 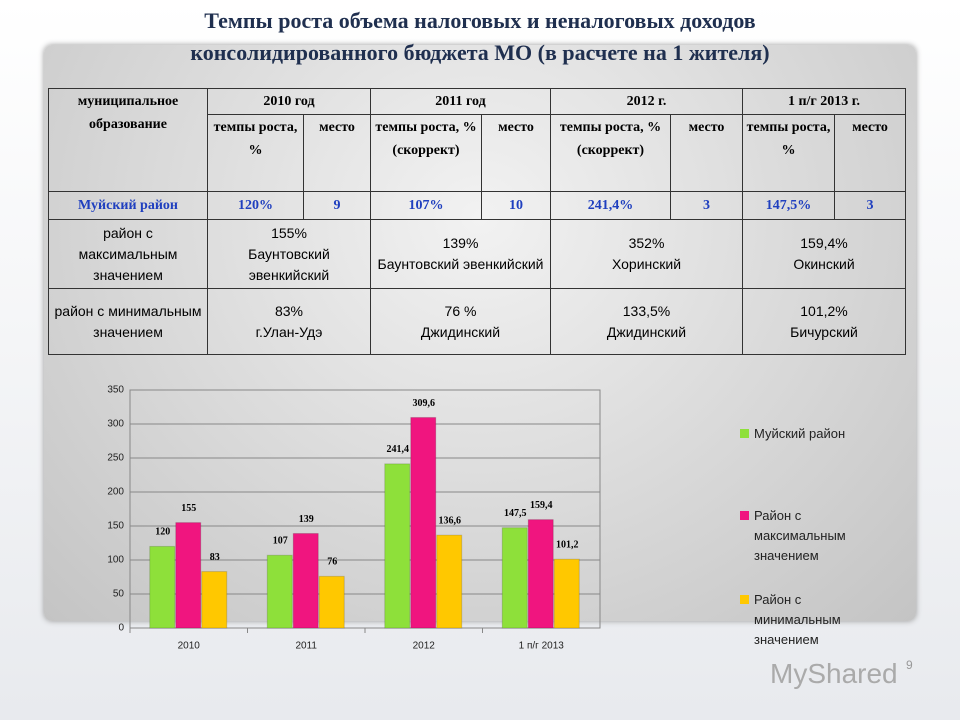 I want to click on cell-value: 76 %, so click(x=460, y=310).